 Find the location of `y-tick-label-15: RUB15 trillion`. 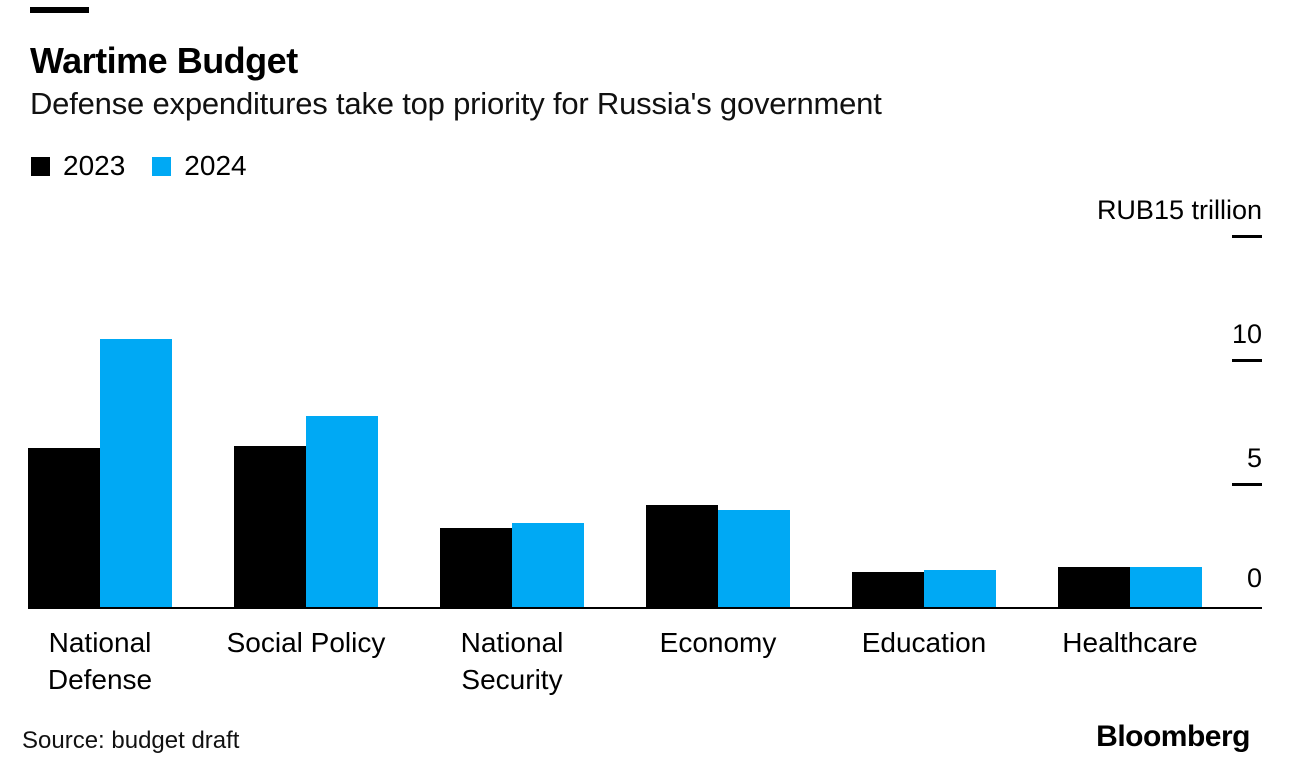

y-tick-label-15: RUB15 trillion is located at coordinates (1179, 210).